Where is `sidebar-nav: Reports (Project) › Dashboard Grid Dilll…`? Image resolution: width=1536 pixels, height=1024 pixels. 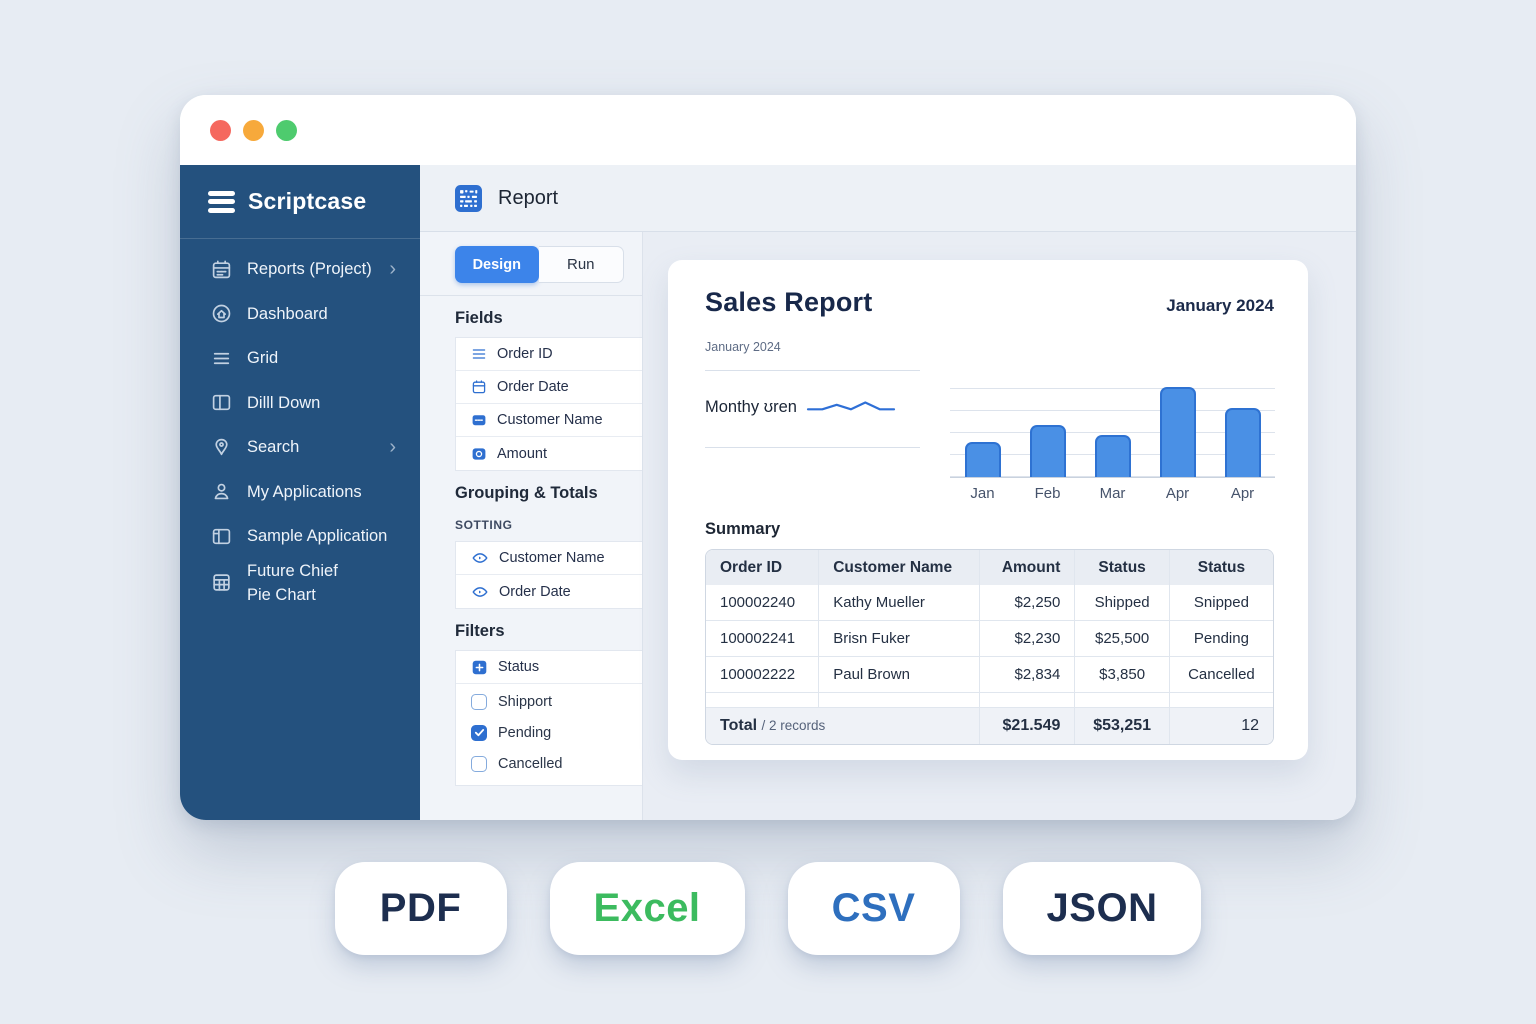
sidebar-nav: Reports (Project) › Dashboard Grid Dilll… is located at coordinates (300, 423).